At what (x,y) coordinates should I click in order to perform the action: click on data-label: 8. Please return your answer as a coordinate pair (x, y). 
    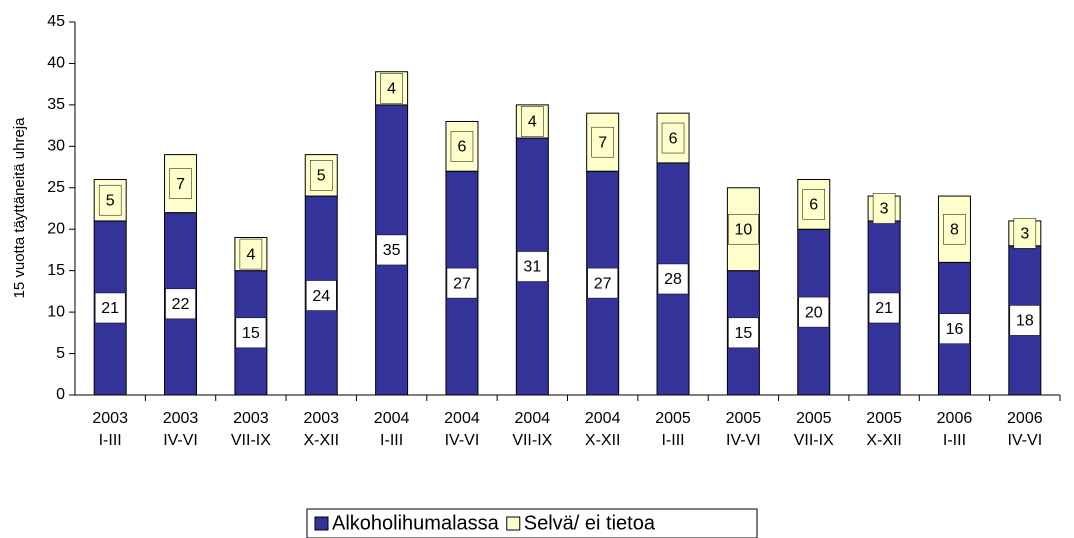
    Looking at the image, I should click on (954, 229).